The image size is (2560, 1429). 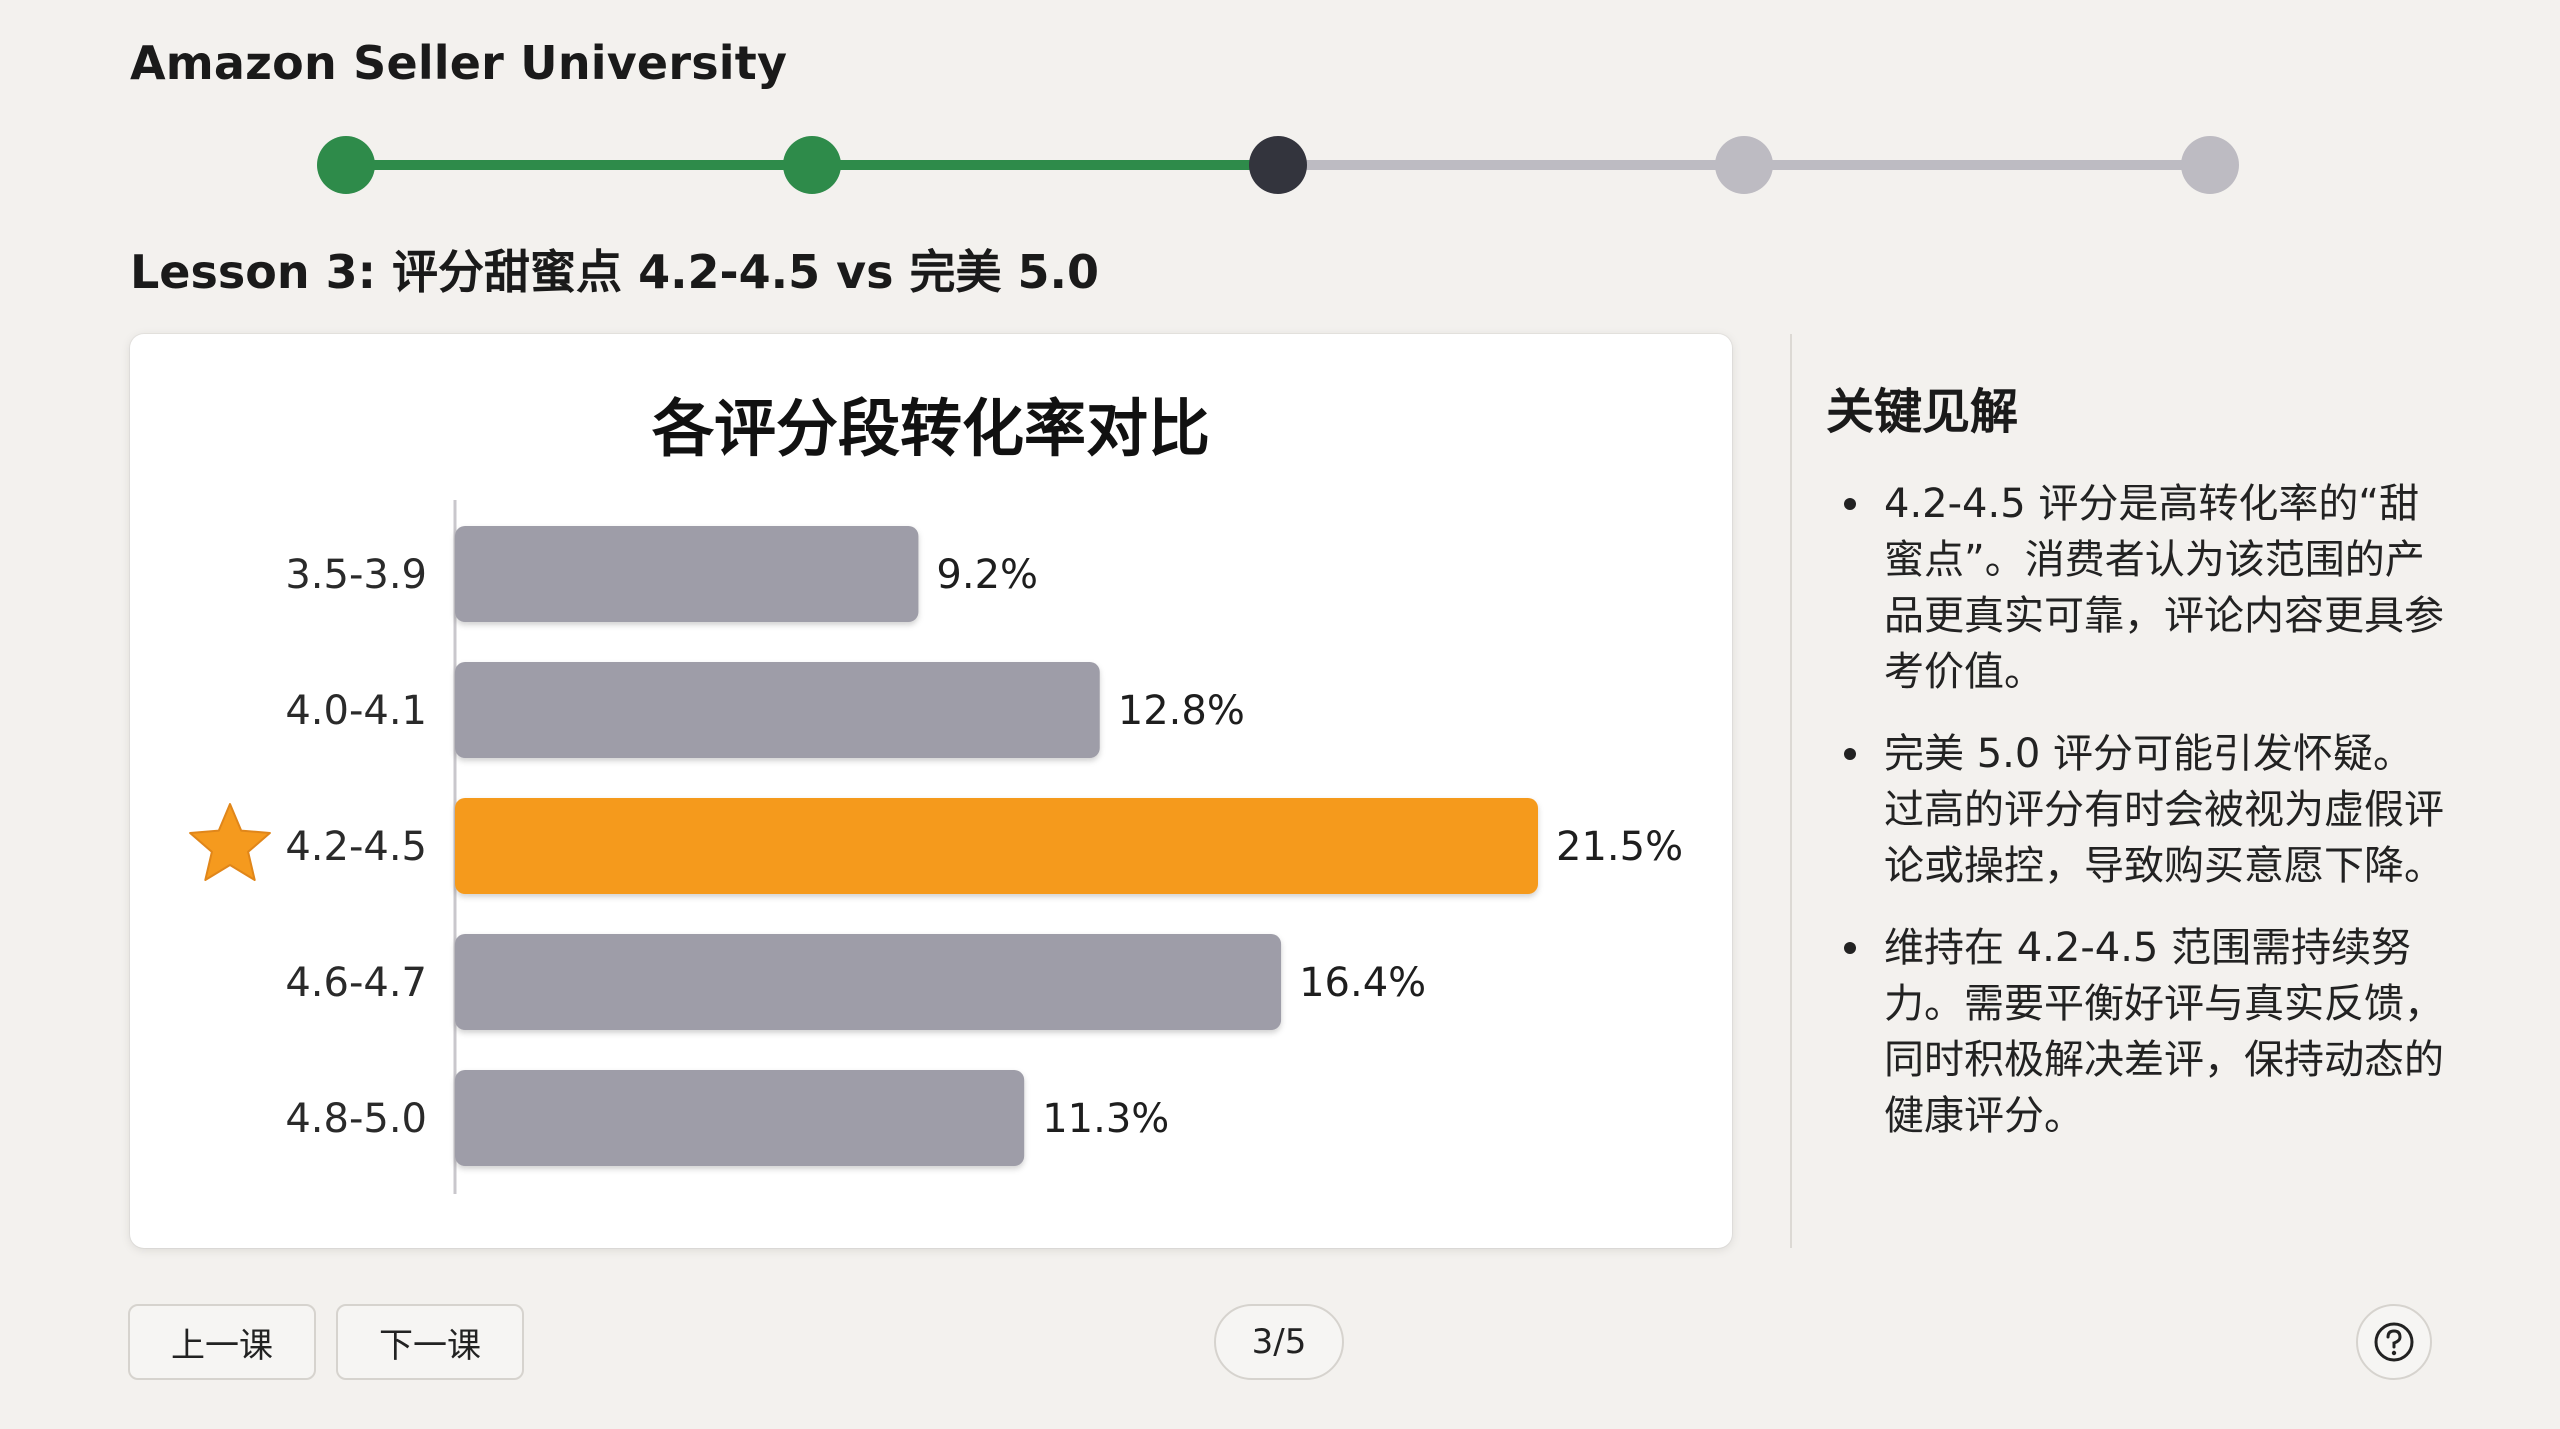 I want to click on value-label: 12.8%, so click(x=1181, y=711).